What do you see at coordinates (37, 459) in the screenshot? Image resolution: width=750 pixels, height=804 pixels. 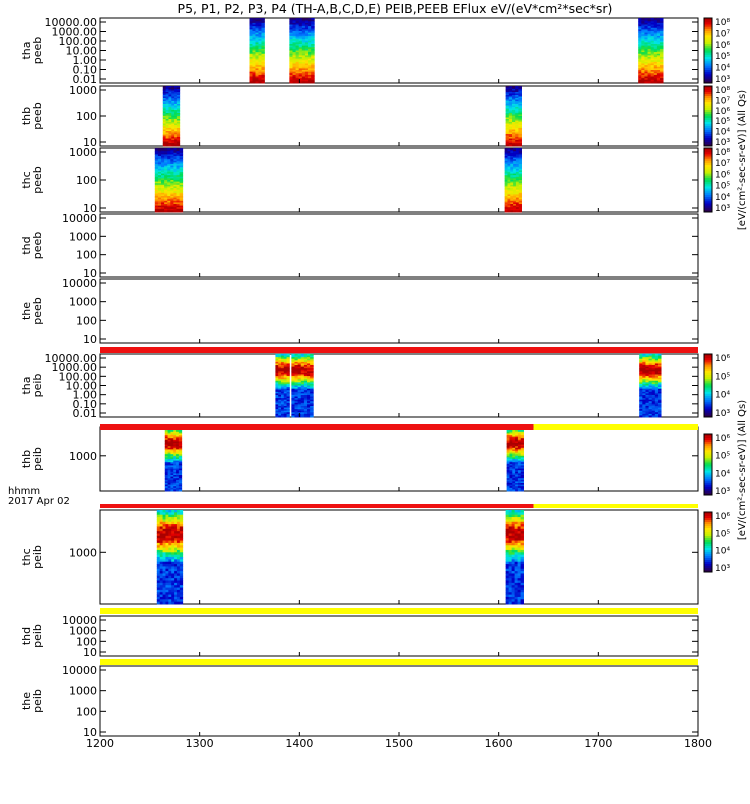 I see `panel-ylabel-product: peib` at bounding box center [37, 459].